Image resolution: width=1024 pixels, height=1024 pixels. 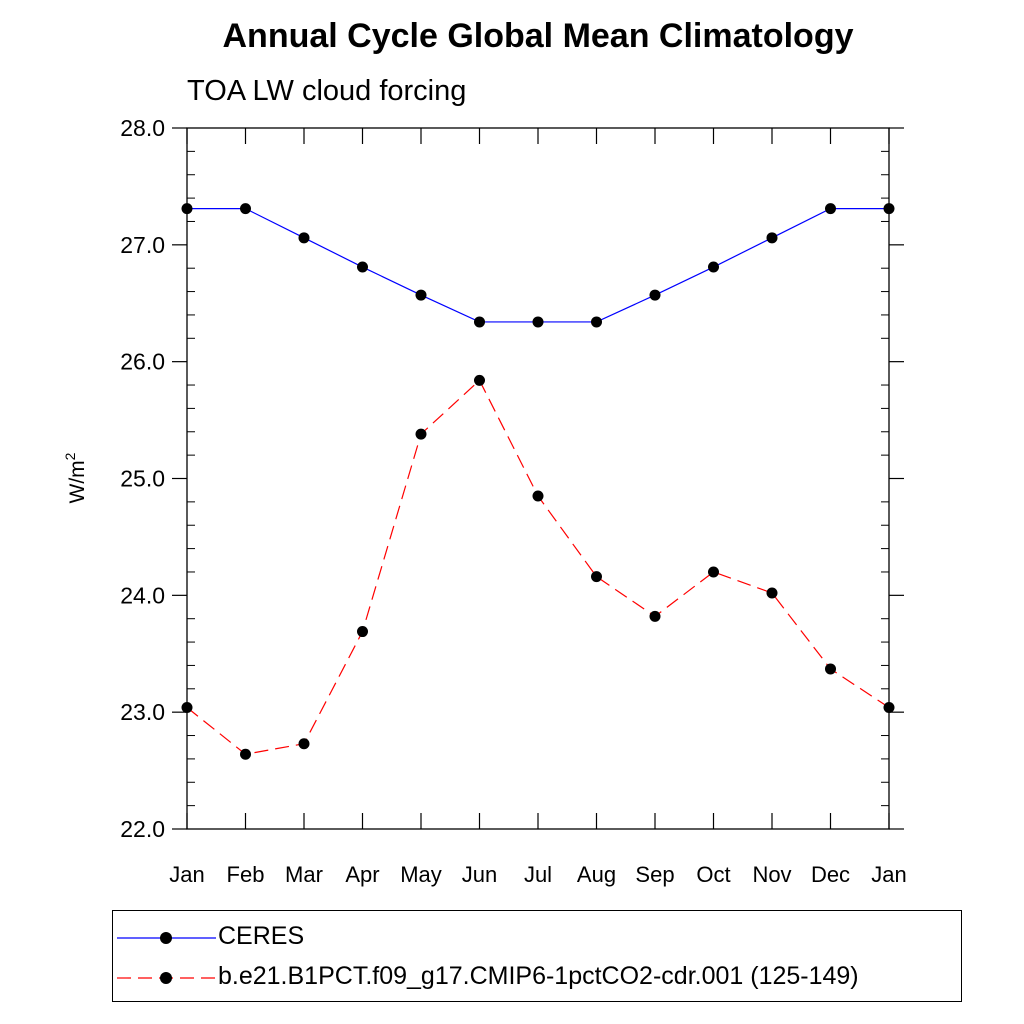 What do you see at coordinates (142, 362) in the screenshot?
I see `y-tick-label: 26.0` at bounding box center [142, 362].